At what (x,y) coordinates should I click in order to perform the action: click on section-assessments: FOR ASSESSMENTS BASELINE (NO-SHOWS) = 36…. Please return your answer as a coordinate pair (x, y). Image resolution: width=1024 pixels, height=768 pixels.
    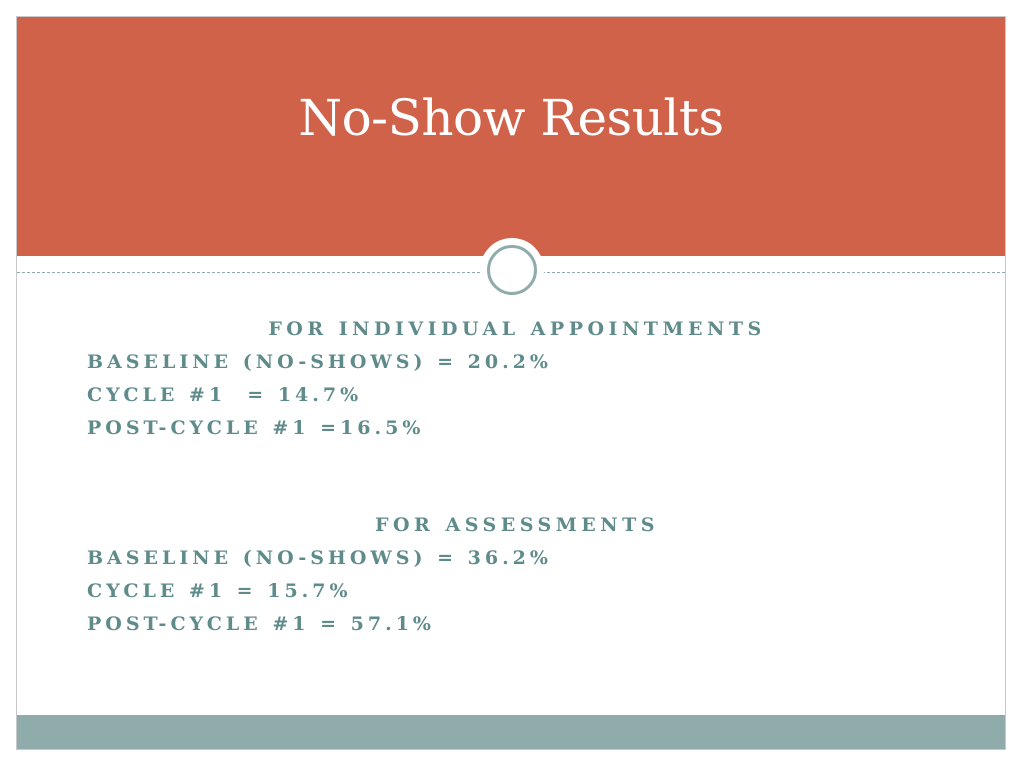
    Looking at the image, I should click on (517, 575).